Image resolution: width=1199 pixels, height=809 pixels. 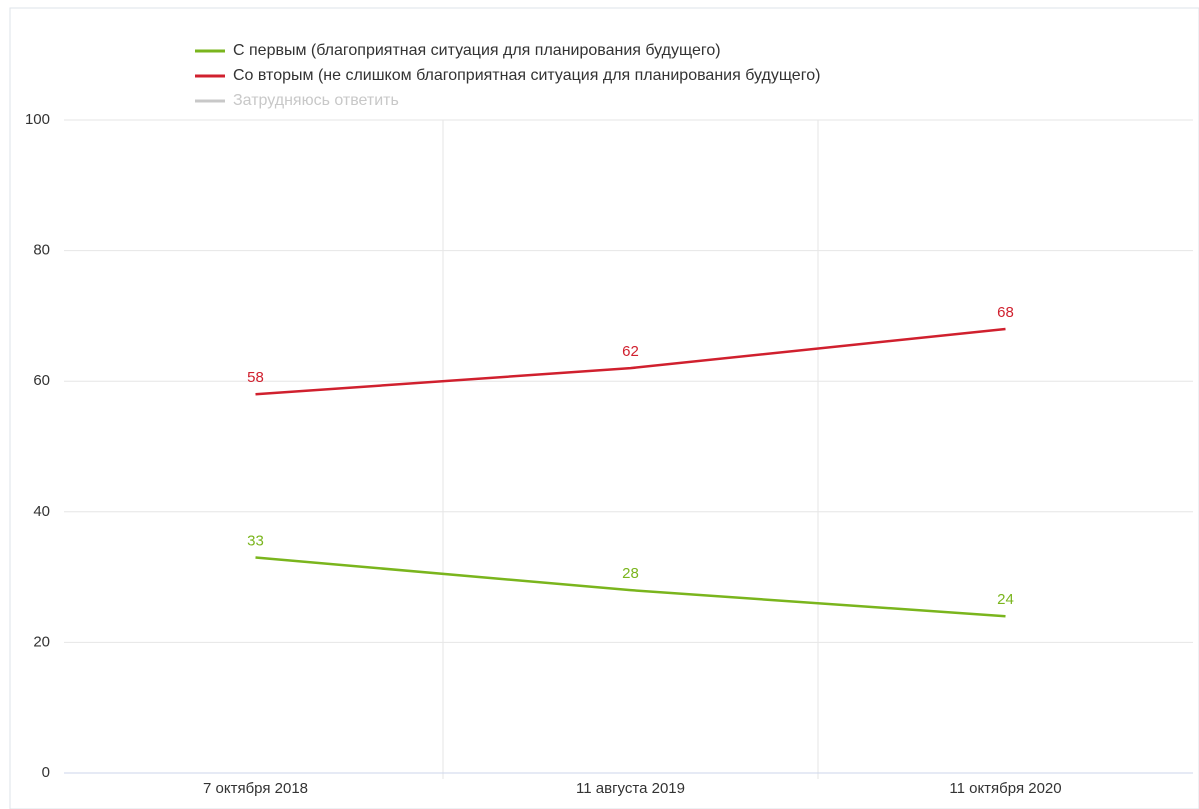 What do you see at coordinates (1005, 788) in the screenshot?
I see `x-tick-label: 11 октября 2020` at bounding box center [1005, 788].